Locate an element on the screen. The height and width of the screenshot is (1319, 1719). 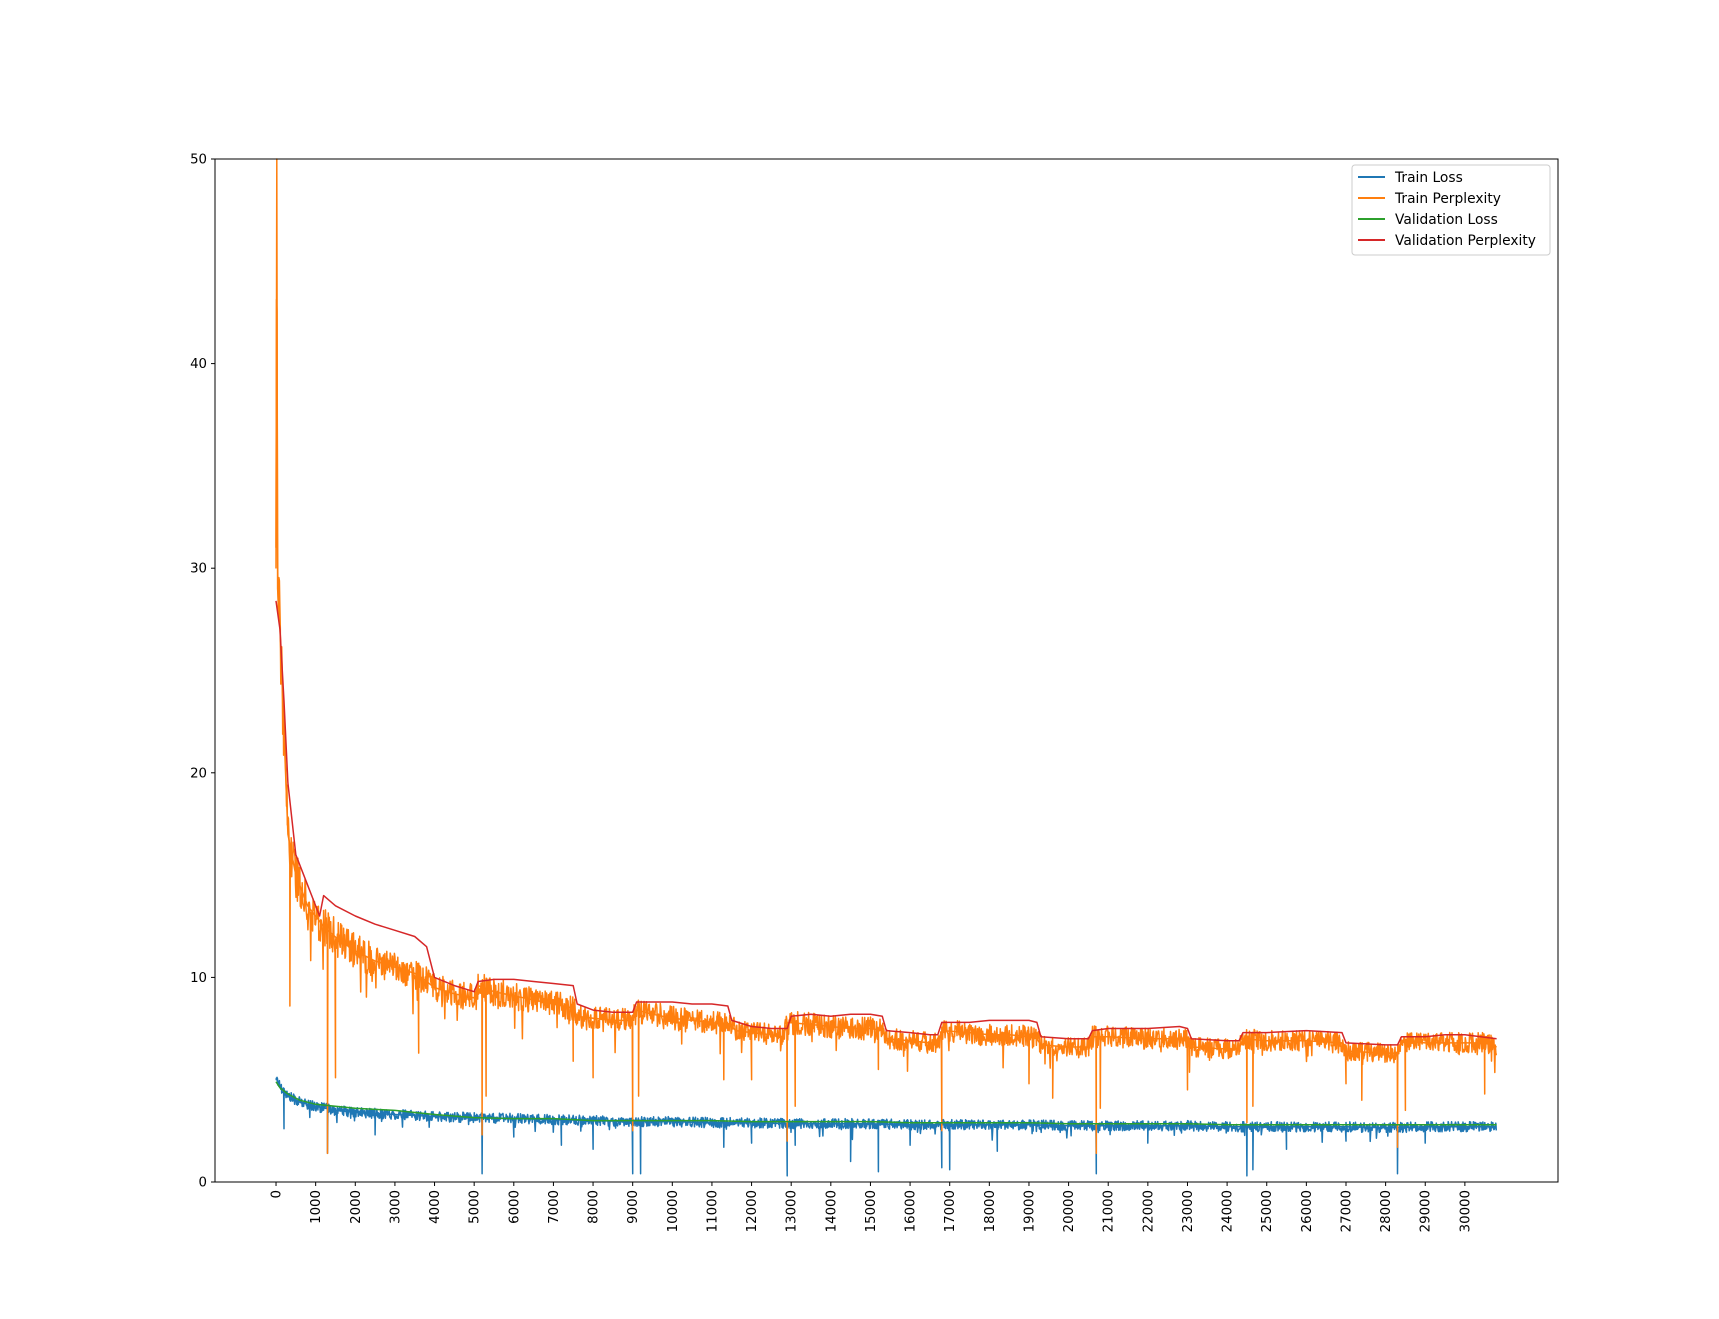
x-tick-label: 18000 is located at coordinates (990, 1211).